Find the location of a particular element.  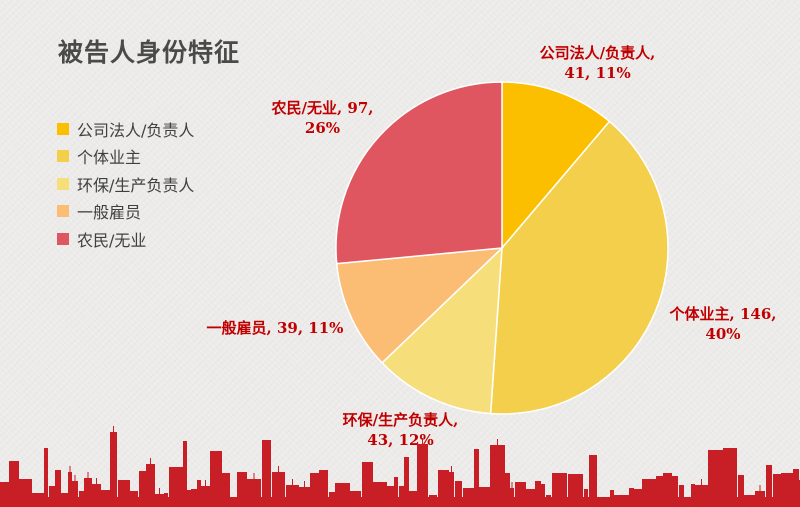

legend-label: 环保/生产负责人 is located at coordinates (136, 185).